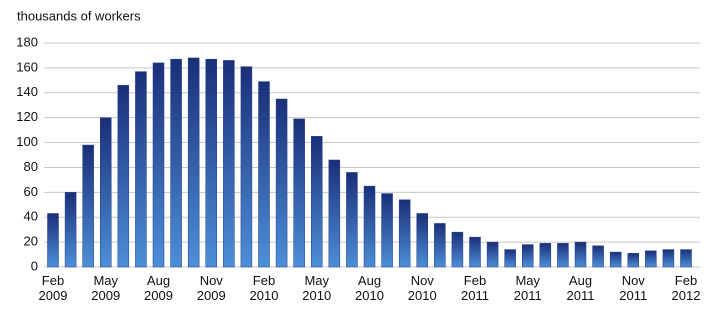 This screenshot has width=720, height=313. What do you see at coordinates (581, 288) in the screenshot?
I see `x-tick-label: Aug 2011` at bounding box center [581, 288].